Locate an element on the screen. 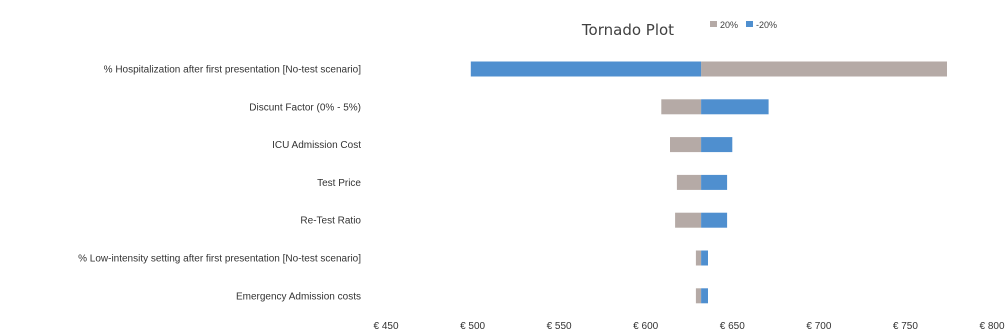 Image resolution: width=1005 pixels, height=336 pixels. category-label: Test Price is located at coordinates (339, 183).